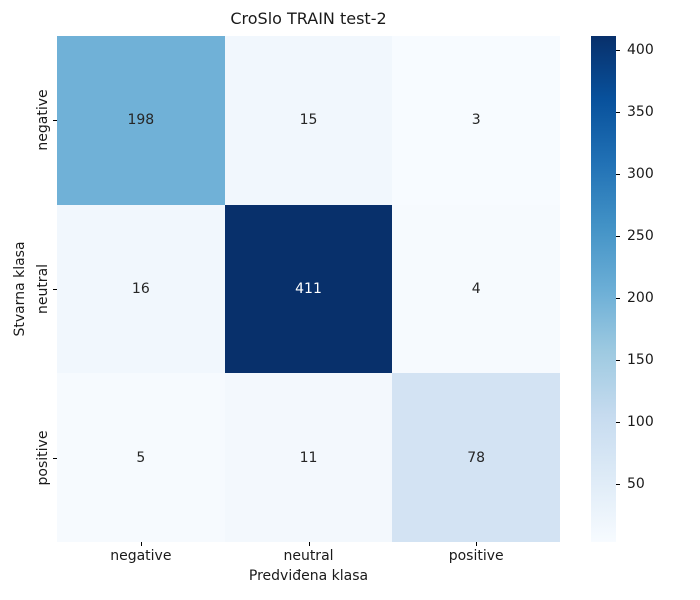 The height and width of the screenshot is (600, 700). Describe the element at coordinates (640, 235) in the screenshot. I see `colorbar-tick-label: 250` at that location.